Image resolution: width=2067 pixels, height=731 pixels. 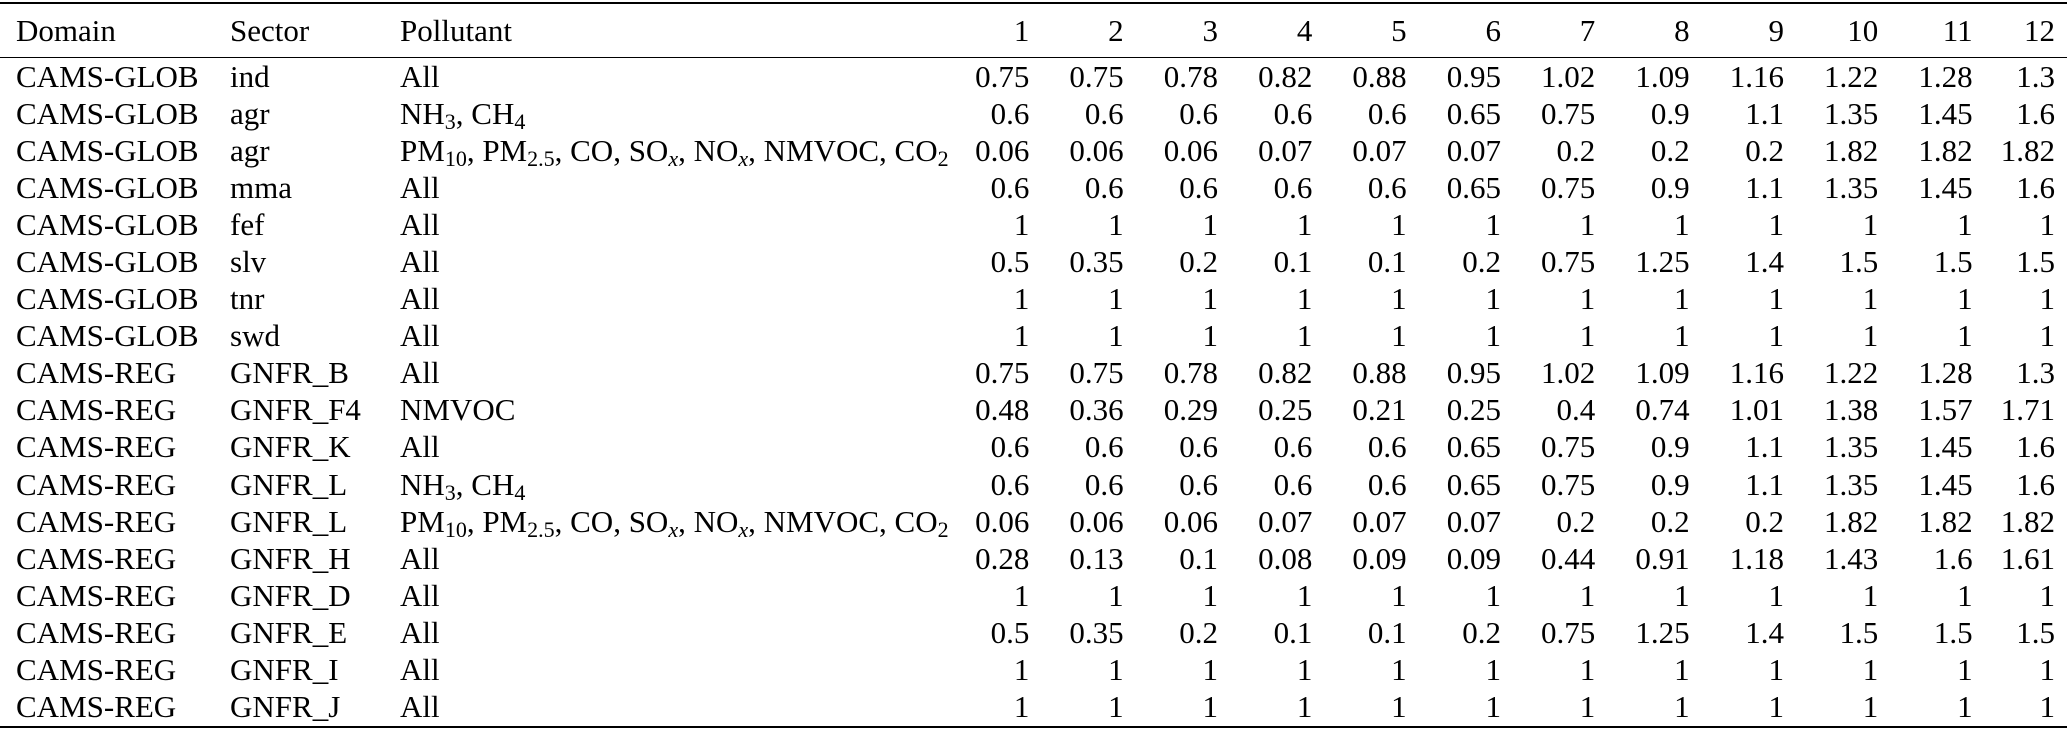 I want to click on month-value-cell: 0.91, so click(x=1662, y=558).